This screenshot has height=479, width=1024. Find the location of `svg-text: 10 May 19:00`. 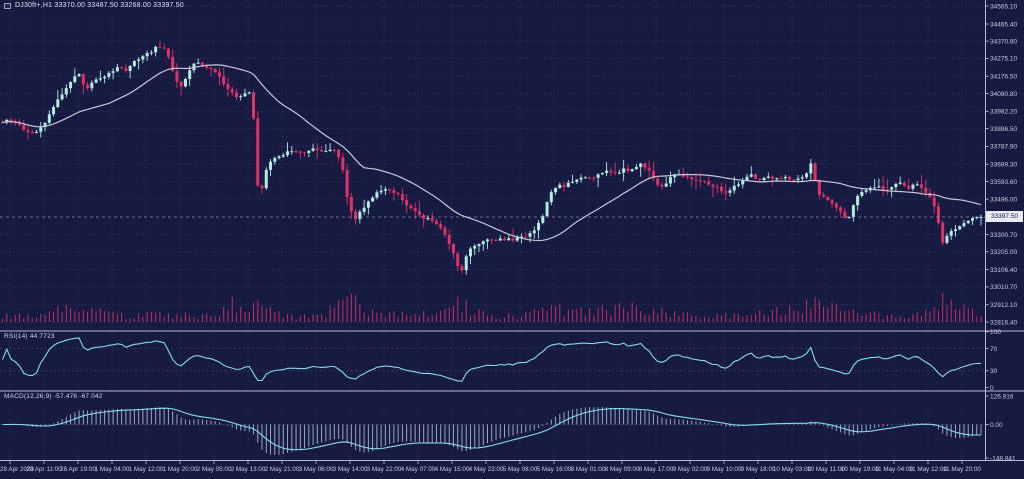

svg-text: 10 May 19:00 is located at coordinates (860, 469).